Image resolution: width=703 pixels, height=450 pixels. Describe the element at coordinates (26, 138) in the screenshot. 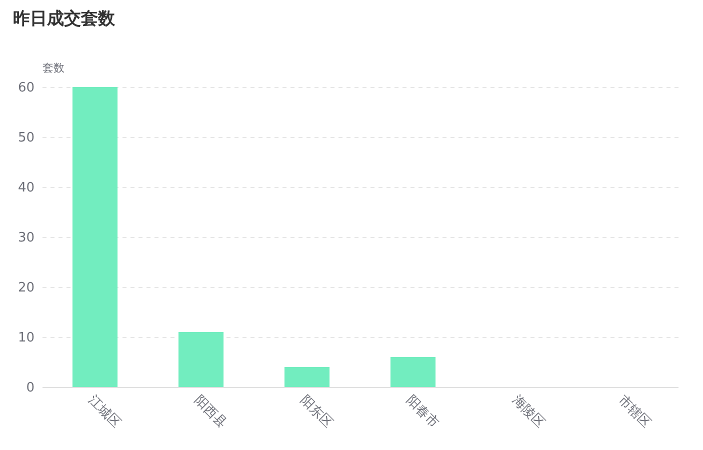

I see `y-tick-label: 50` at that location.